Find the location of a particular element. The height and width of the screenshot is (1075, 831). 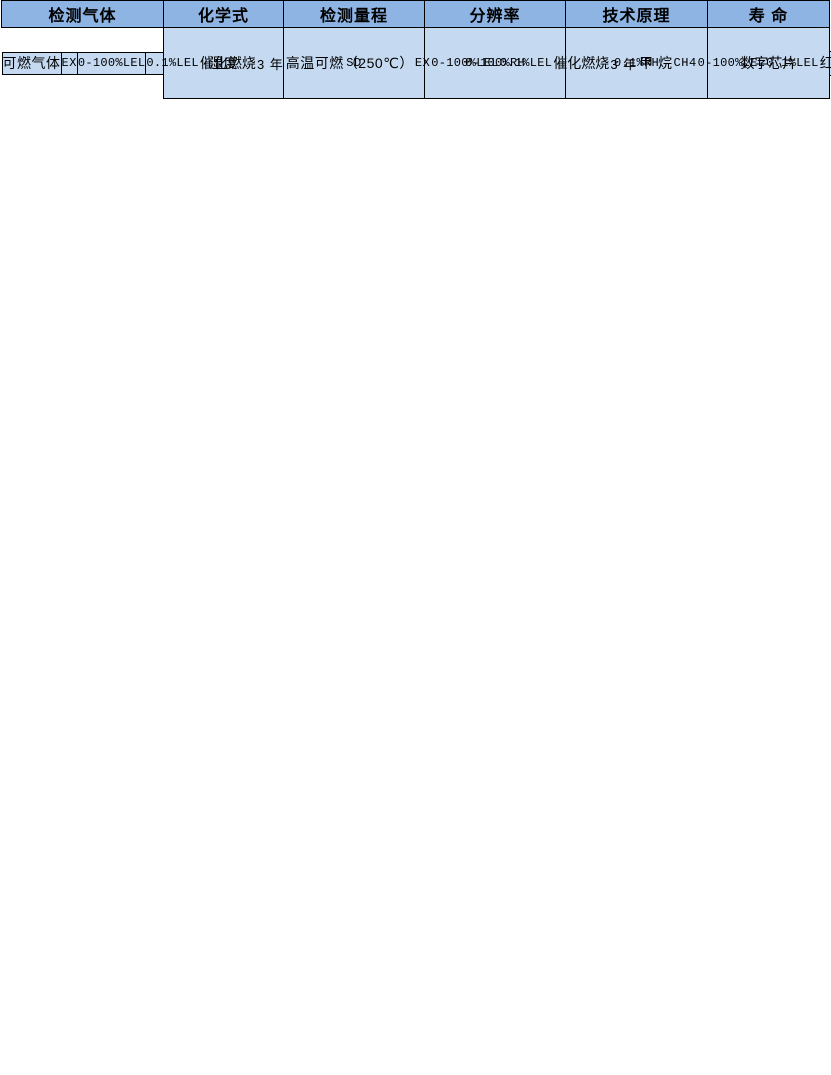

table-header-row: 检测气体 化学式 检测量程 分辨率 技术原理 寿 命 is located at coordinates (415, 14).